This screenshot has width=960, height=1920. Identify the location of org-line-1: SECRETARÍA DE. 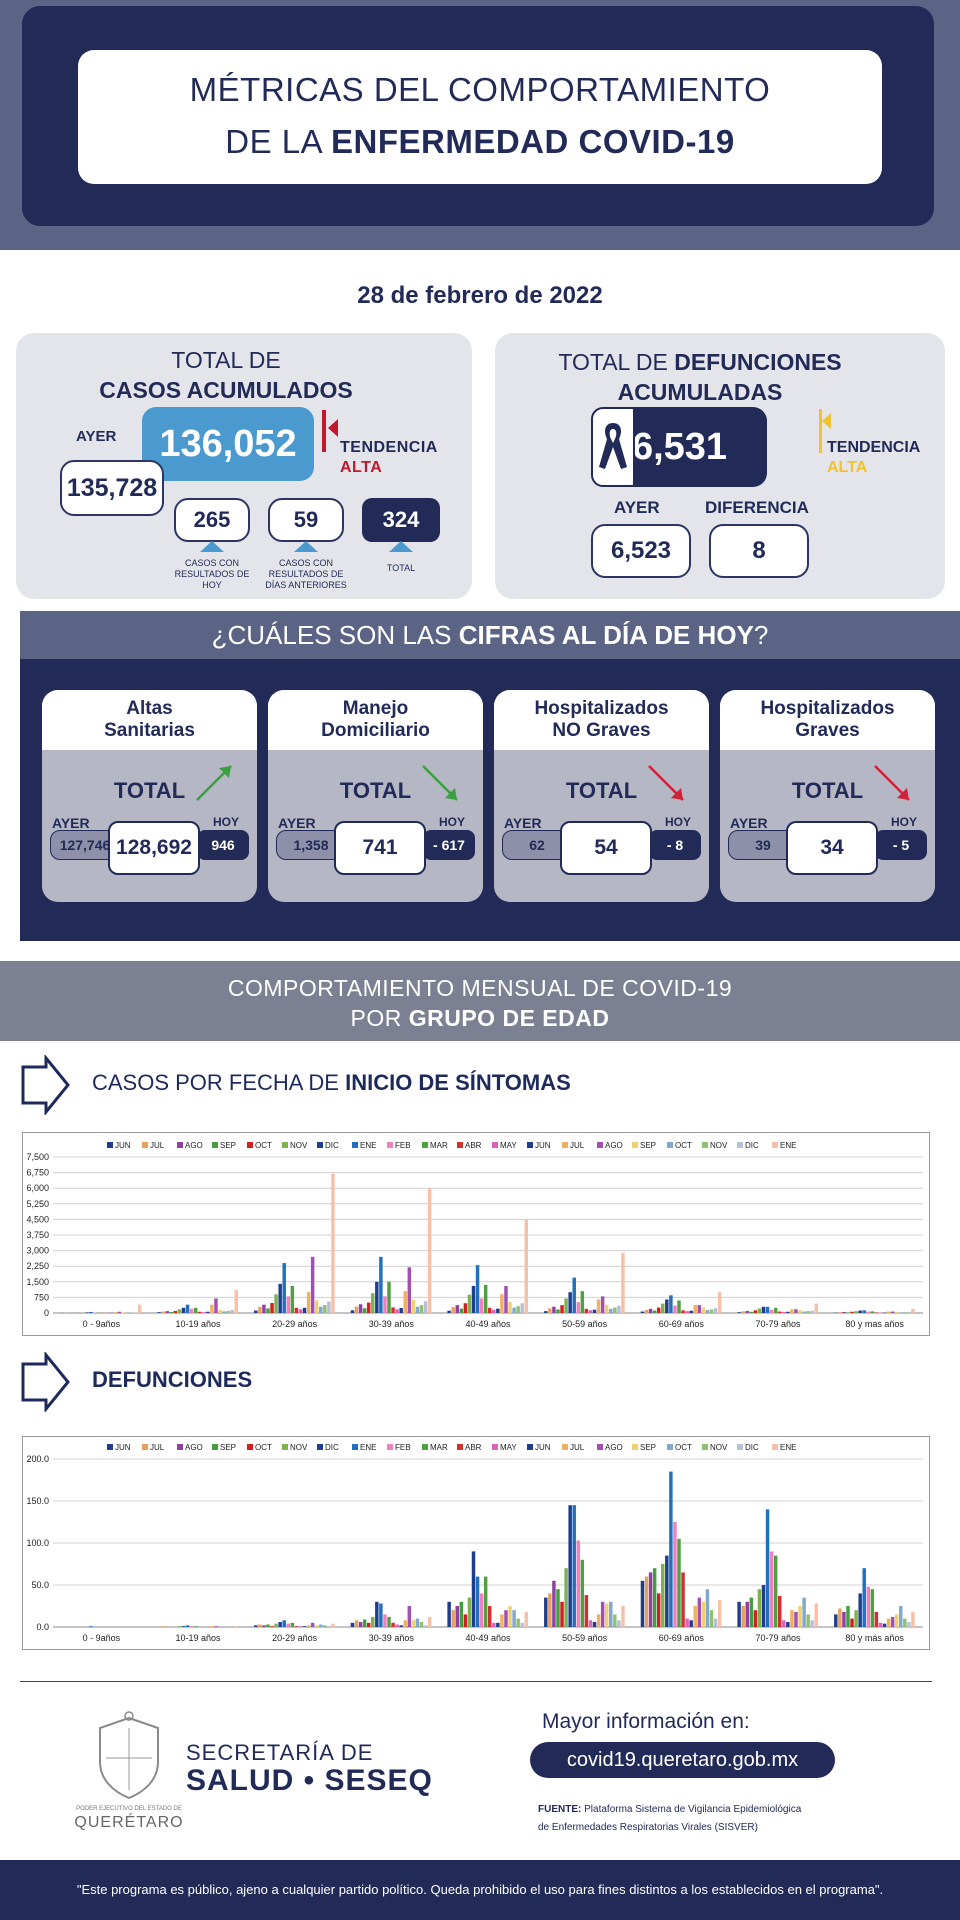
(280, 1752).